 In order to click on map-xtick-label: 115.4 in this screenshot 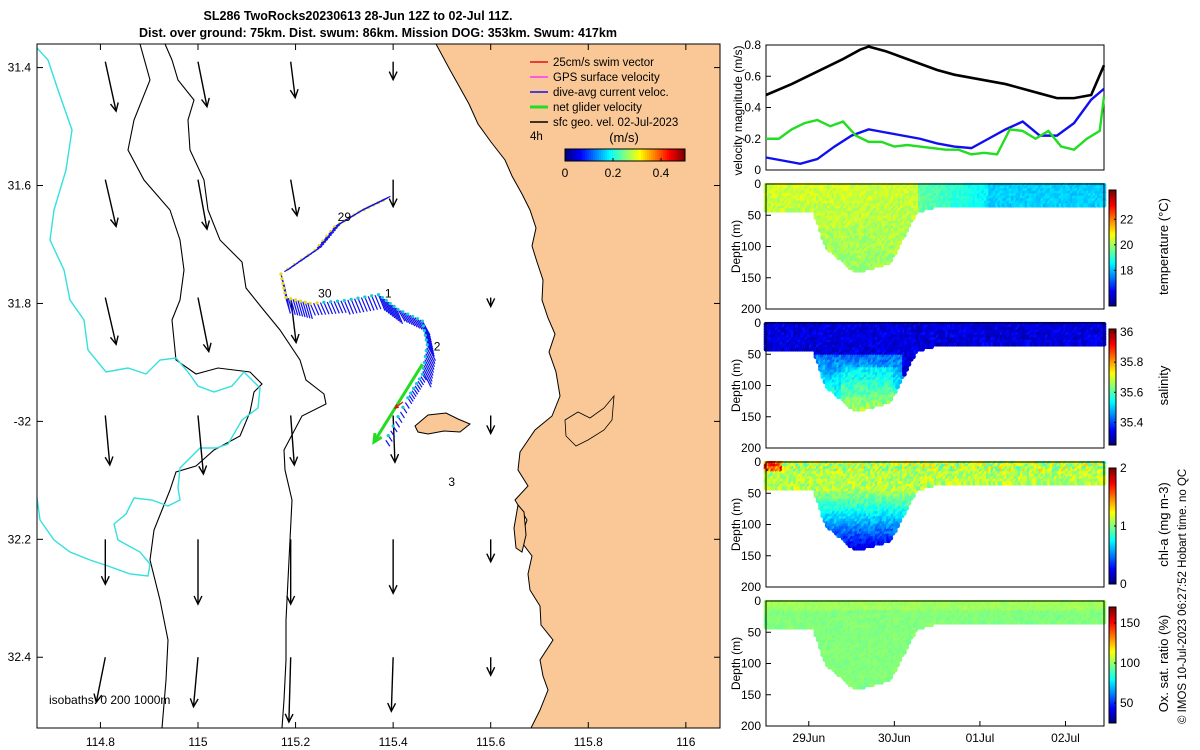, I will do `click(393, 742)`.